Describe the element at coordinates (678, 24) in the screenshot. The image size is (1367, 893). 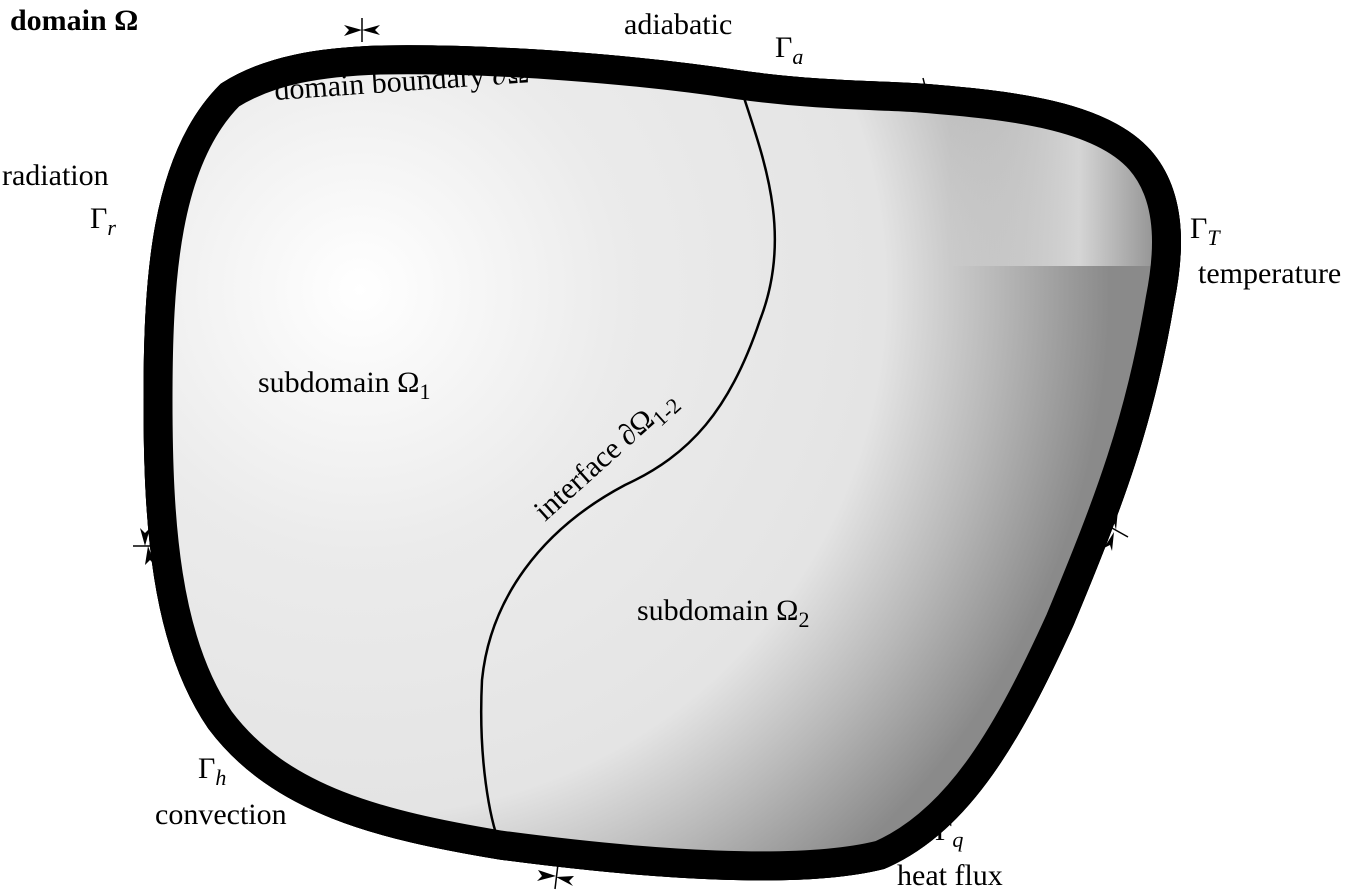
I see `adiabatic-label: adiabatic` at that location.